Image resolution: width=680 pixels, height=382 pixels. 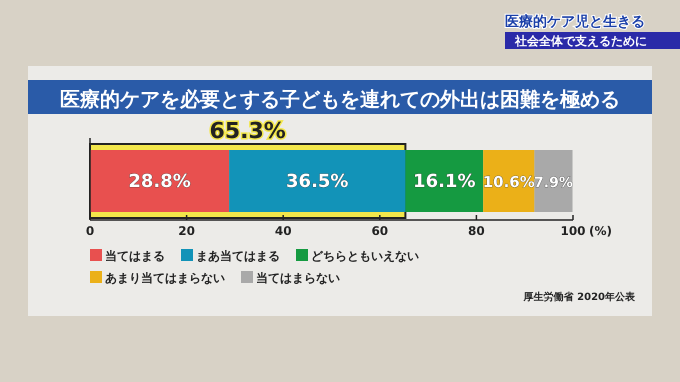 I want to click on legend-label: 当てはまらない, so click(x=298, y=278).